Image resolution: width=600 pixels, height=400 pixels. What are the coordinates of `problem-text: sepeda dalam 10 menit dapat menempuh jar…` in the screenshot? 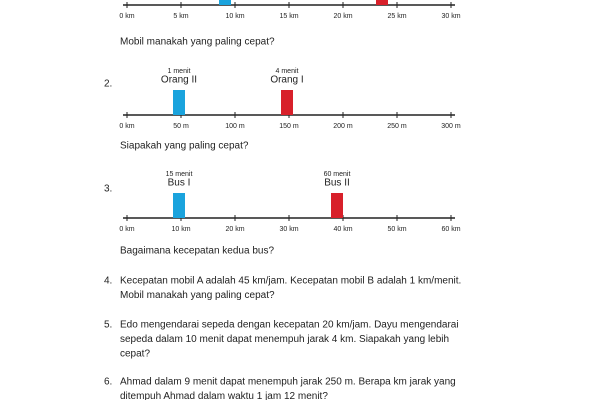 It's located at (284, 339).